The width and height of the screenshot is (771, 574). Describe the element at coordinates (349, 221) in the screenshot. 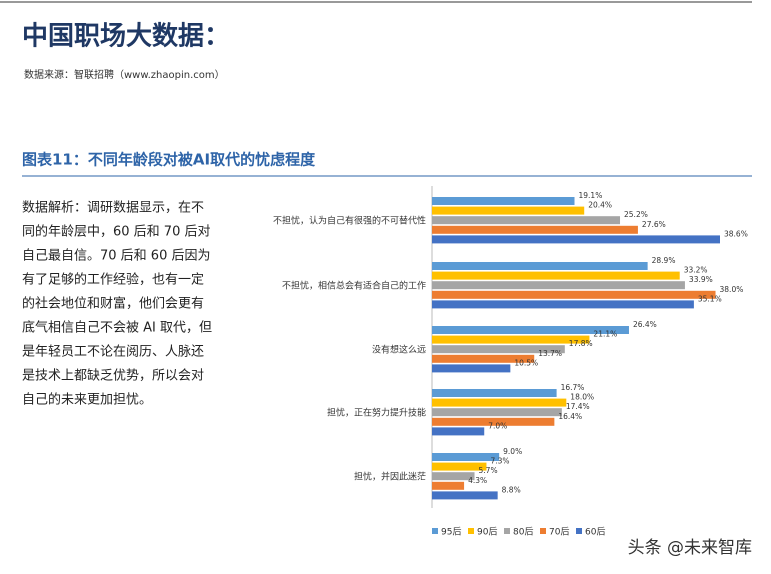

I see `category-label: 不担忧，认为自己有很强的不可替代性` at that location.